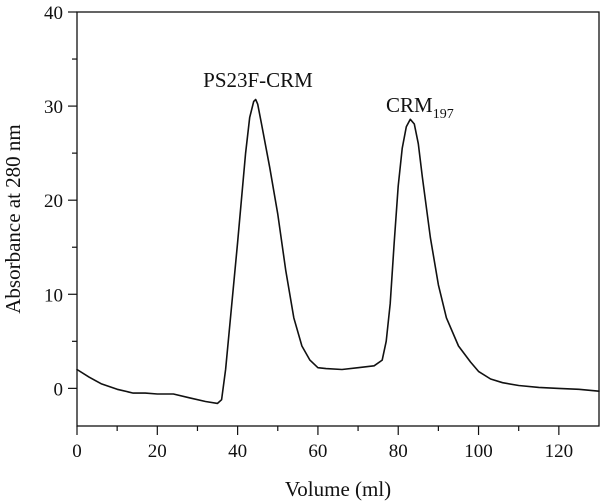 This screenshot has height=504, width=600. I want to click on y-tick-label: 20, so click(53, 201).